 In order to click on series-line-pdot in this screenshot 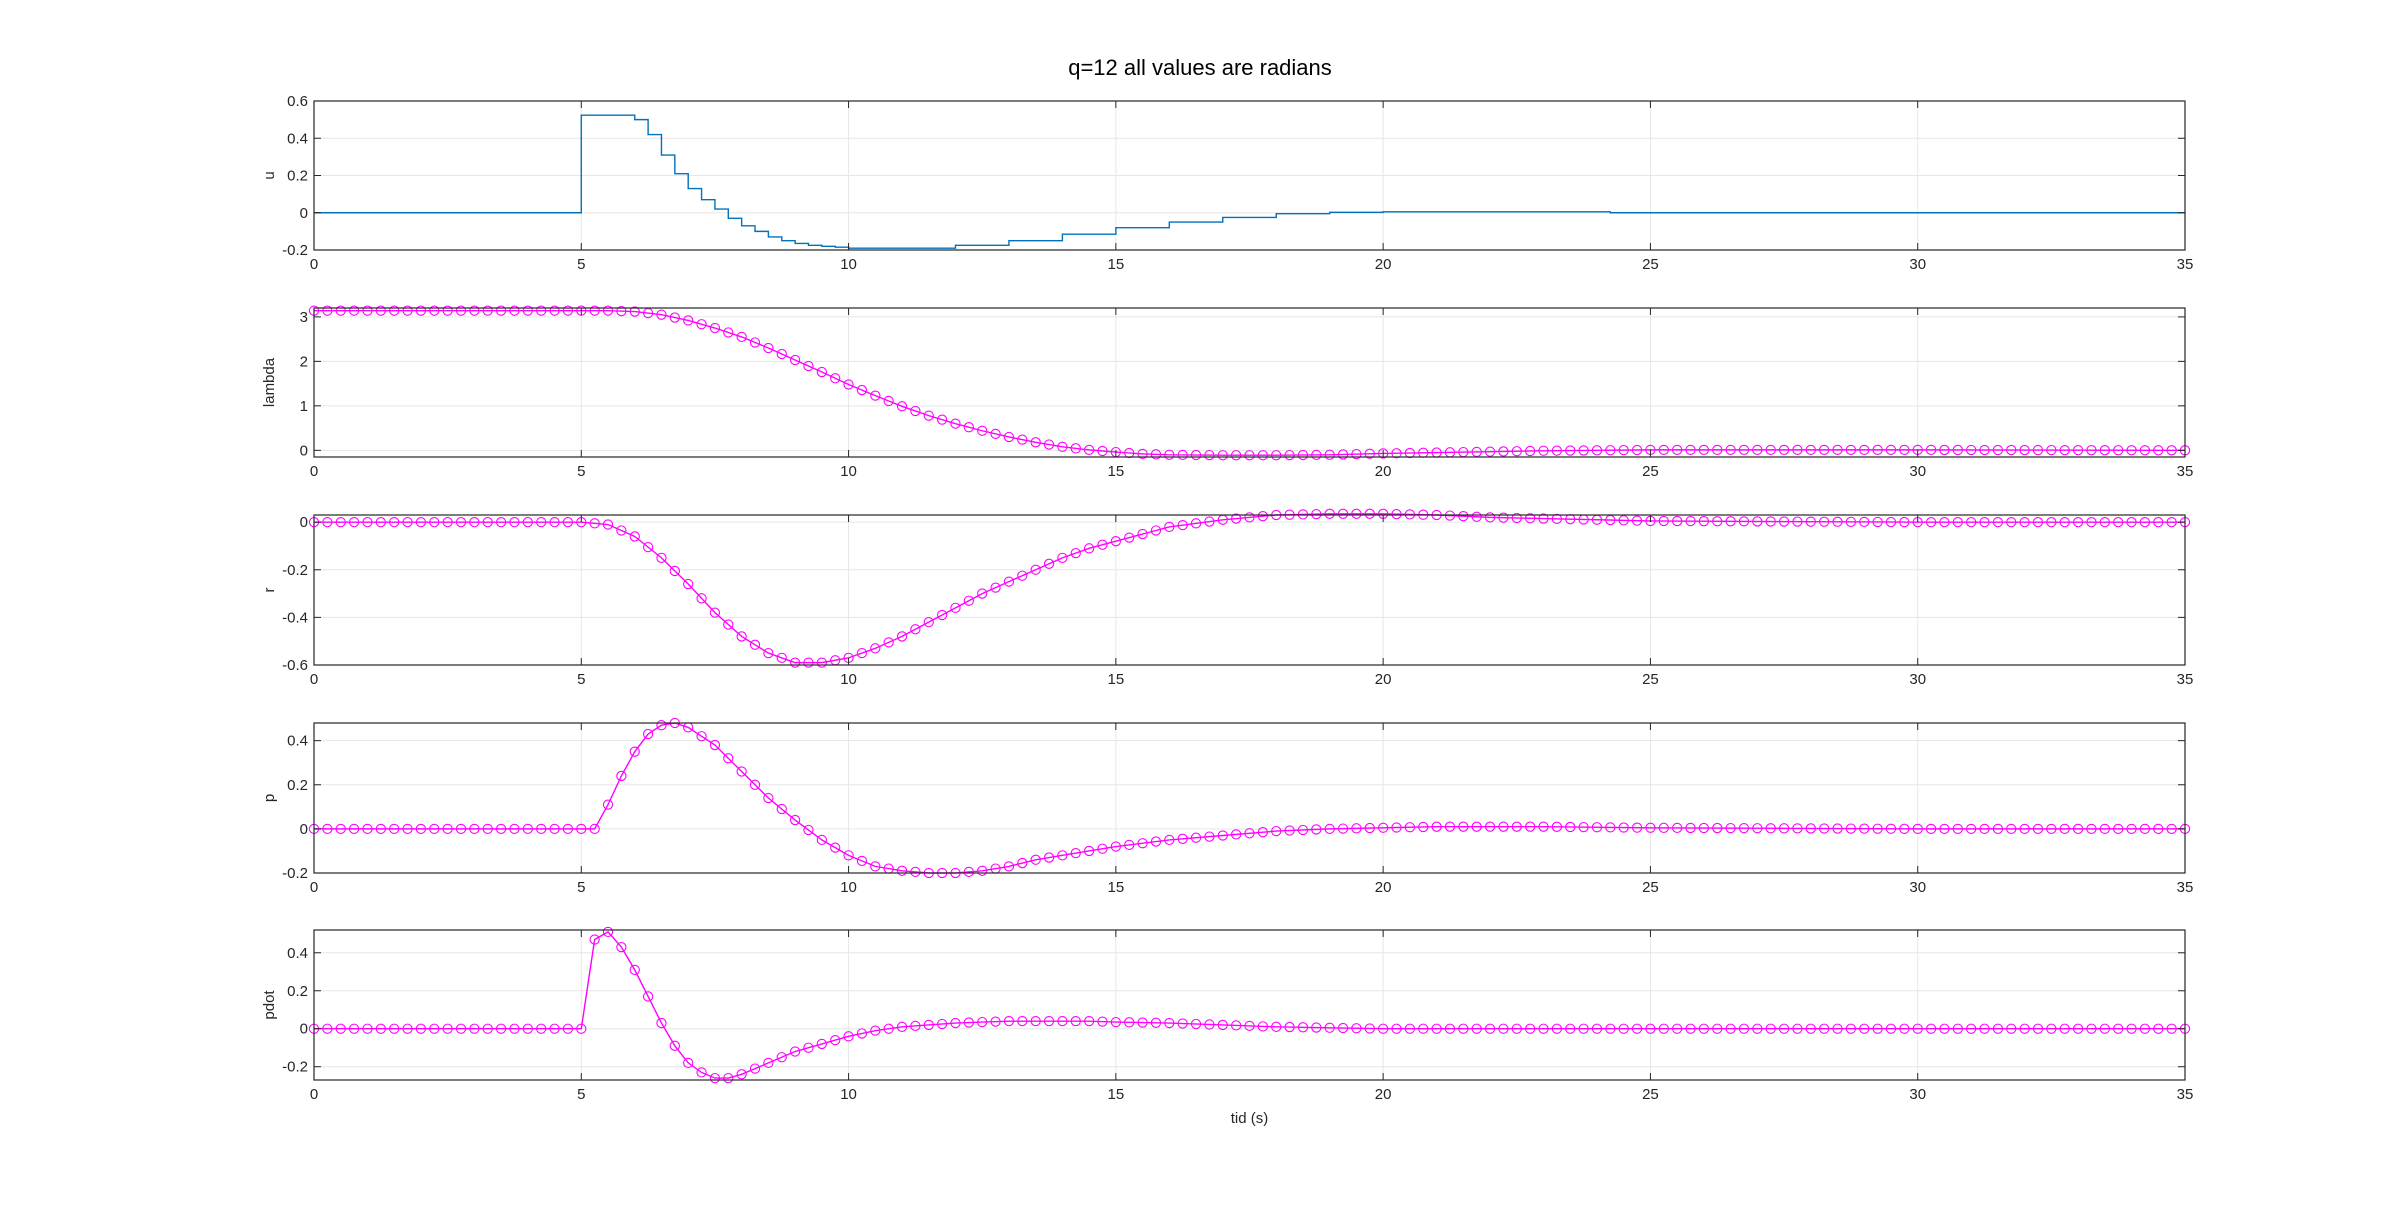, I will do `click(1249, 1005)`.